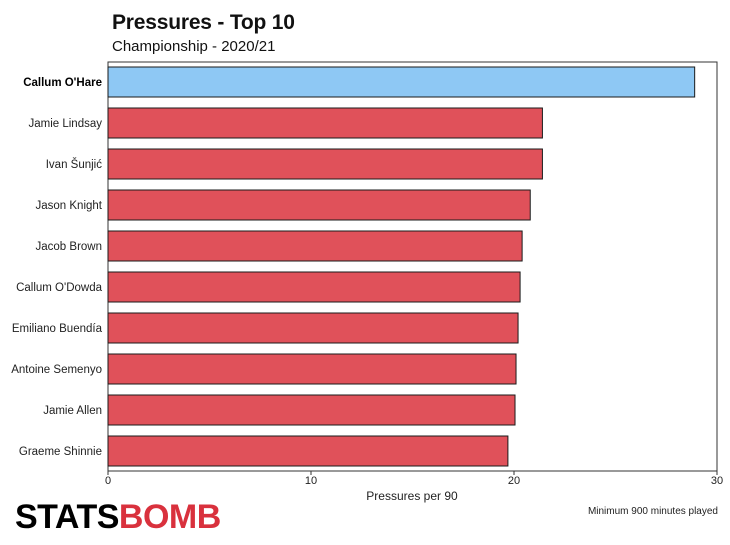 This screenshot has width=730, height=545. What do you see at coordinates (69, 247) in the screenshot?
I see `y-label-5: Jacob Brown` at bounding box center [69, 247].